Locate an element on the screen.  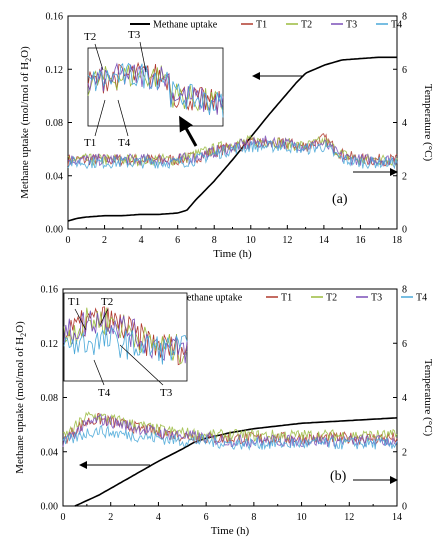
series-line-methane-uptake is located at coordinates (236, 462).